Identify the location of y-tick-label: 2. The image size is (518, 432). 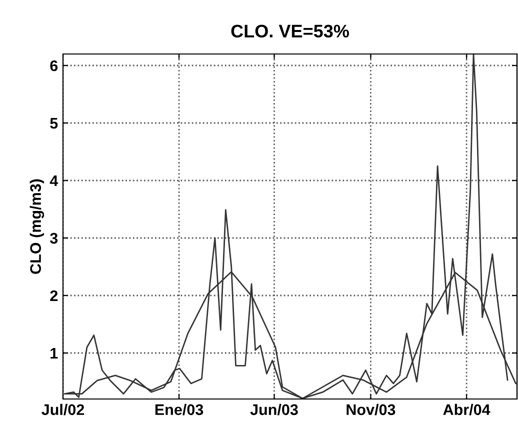
(54, 296).